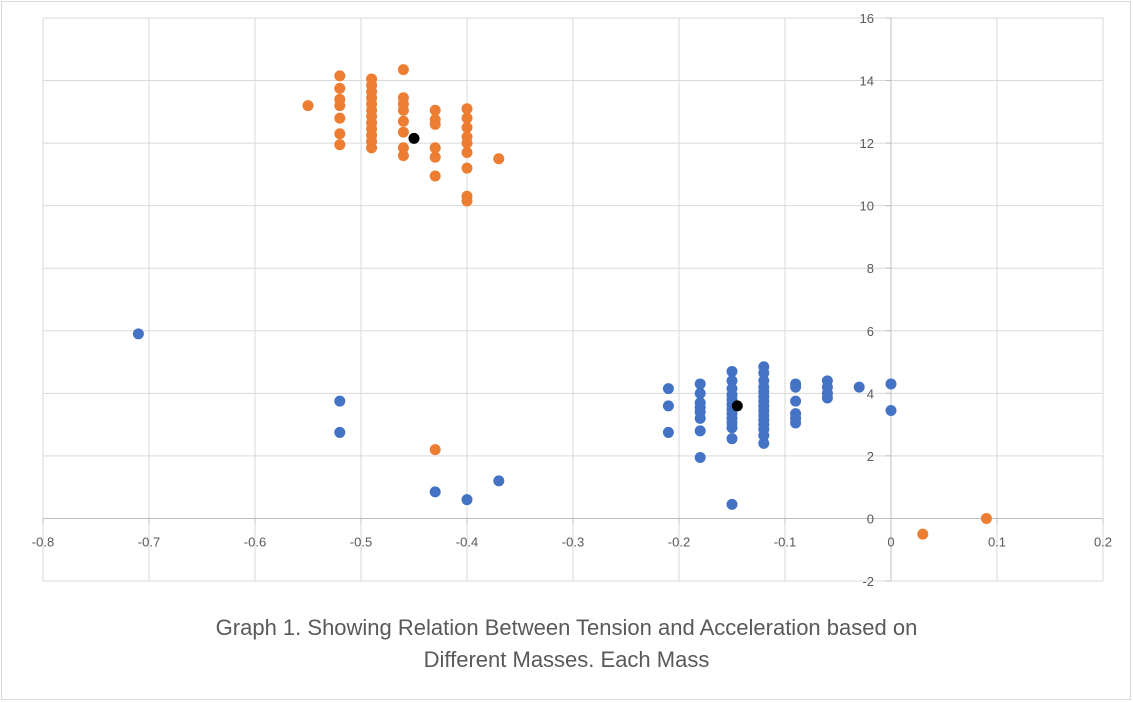  I want to click on x-tick-labels: -0.8 -0.7 -0.6 -0.5 -0.4 -0.3 -0.2 -0.1 0 0.1 0.2, so click(572, 541).